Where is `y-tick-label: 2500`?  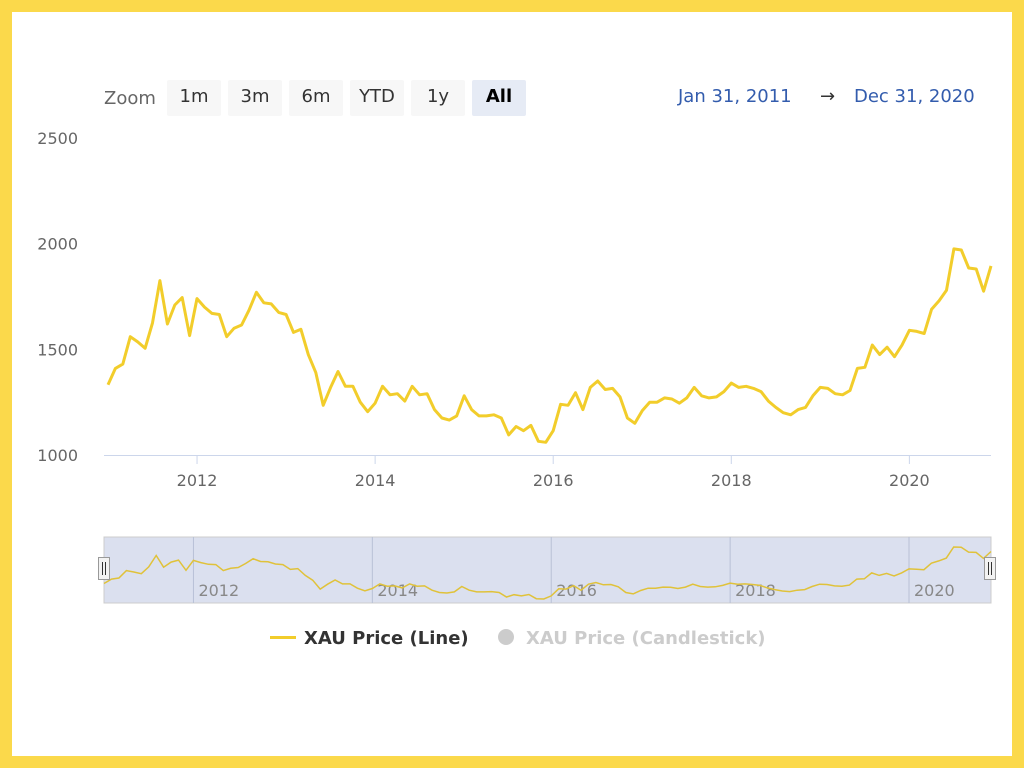 y-tick-label: 2500 is located at coordinates (57, 138).